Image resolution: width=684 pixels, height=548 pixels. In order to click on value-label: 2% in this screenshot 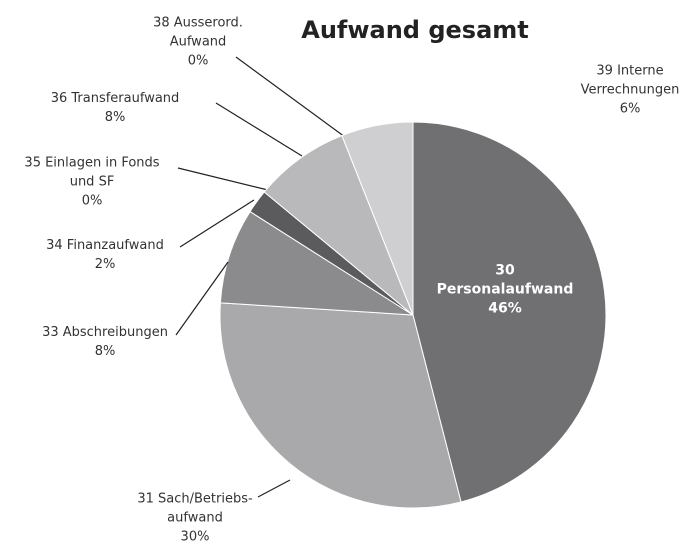, I will do `click(105, 264)`.